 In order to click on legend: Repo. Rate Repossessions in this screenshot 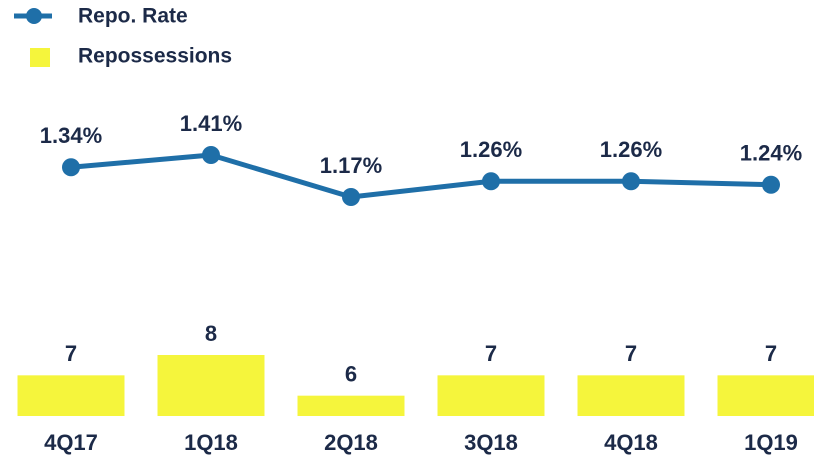, I will do `click(123, 36)`.